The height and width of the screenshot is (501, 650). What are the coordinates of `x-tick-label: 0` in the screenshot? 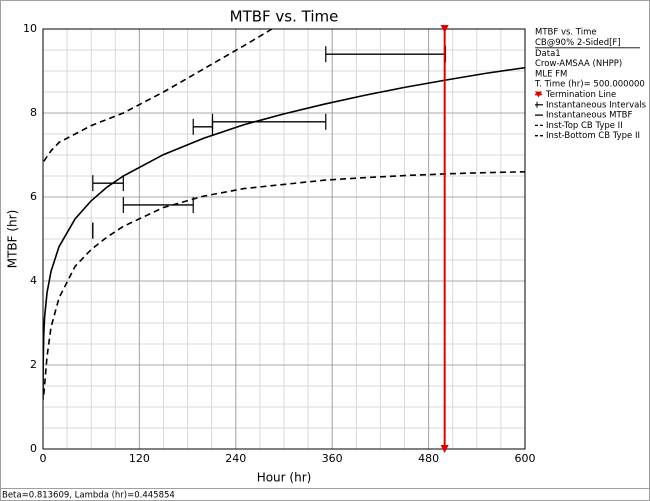 It's located at (43, 458).